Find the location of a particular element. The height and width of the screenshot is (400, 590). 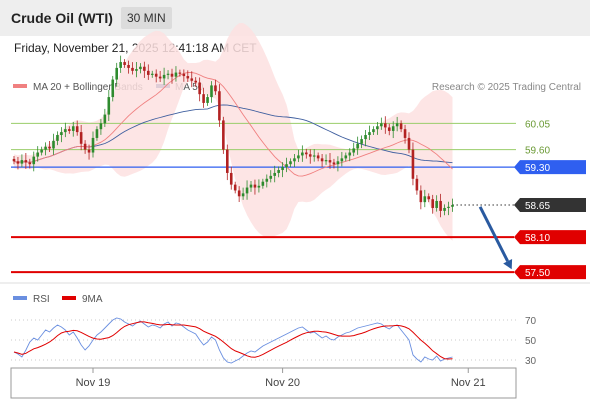

level-tag-label: 57.50 is located at coordinates (537, 273).